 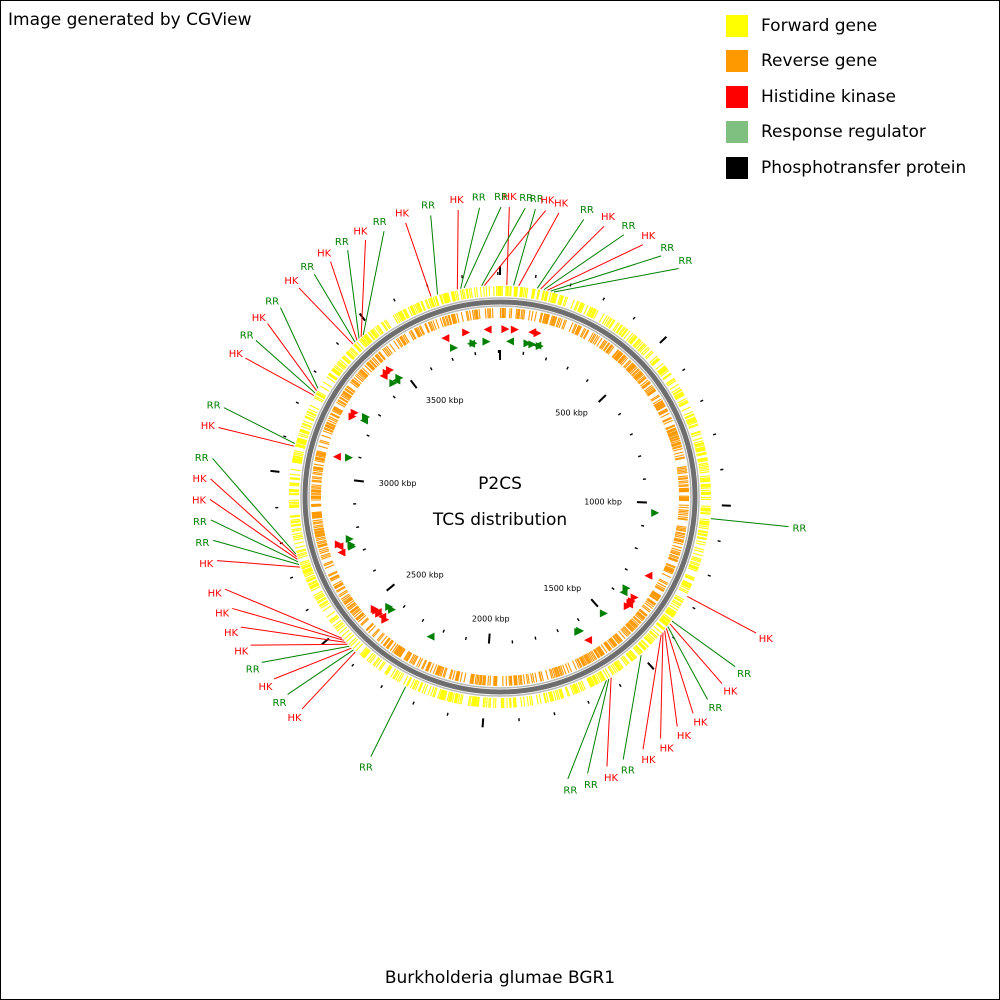 I want to click on outer-tick, so click(x=307, y=610).